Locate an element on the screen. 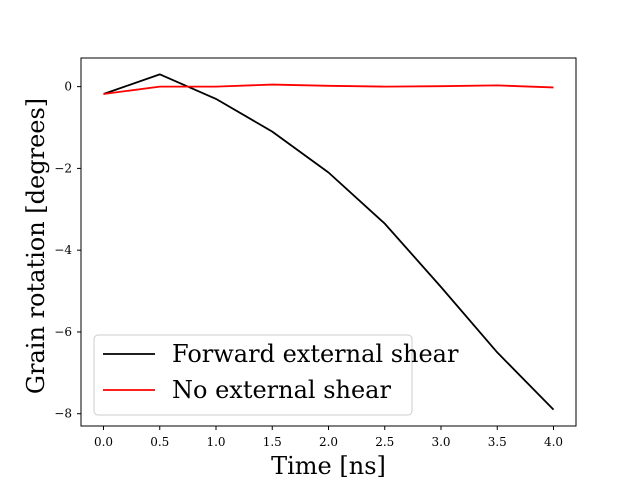 The image size is (640, 485). x-tick-label: 3.5 is located at coordinates (497, 442).